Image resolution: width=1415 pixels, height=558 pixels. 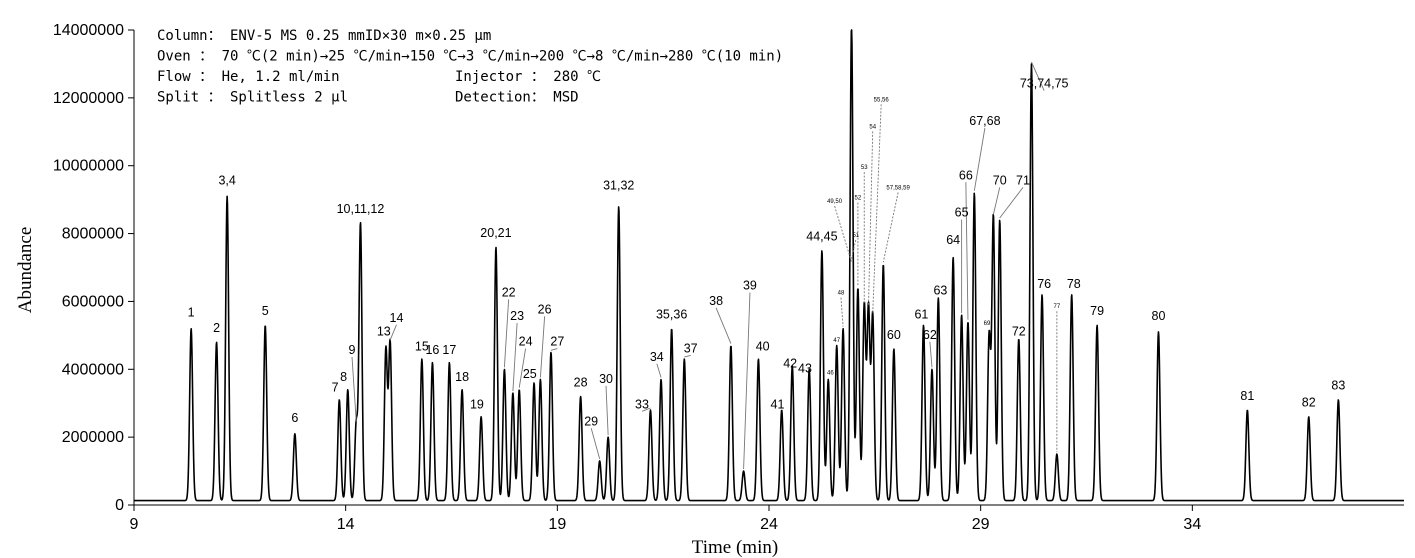 I want to click on peak-label: 65, so click(x=962, y=213).